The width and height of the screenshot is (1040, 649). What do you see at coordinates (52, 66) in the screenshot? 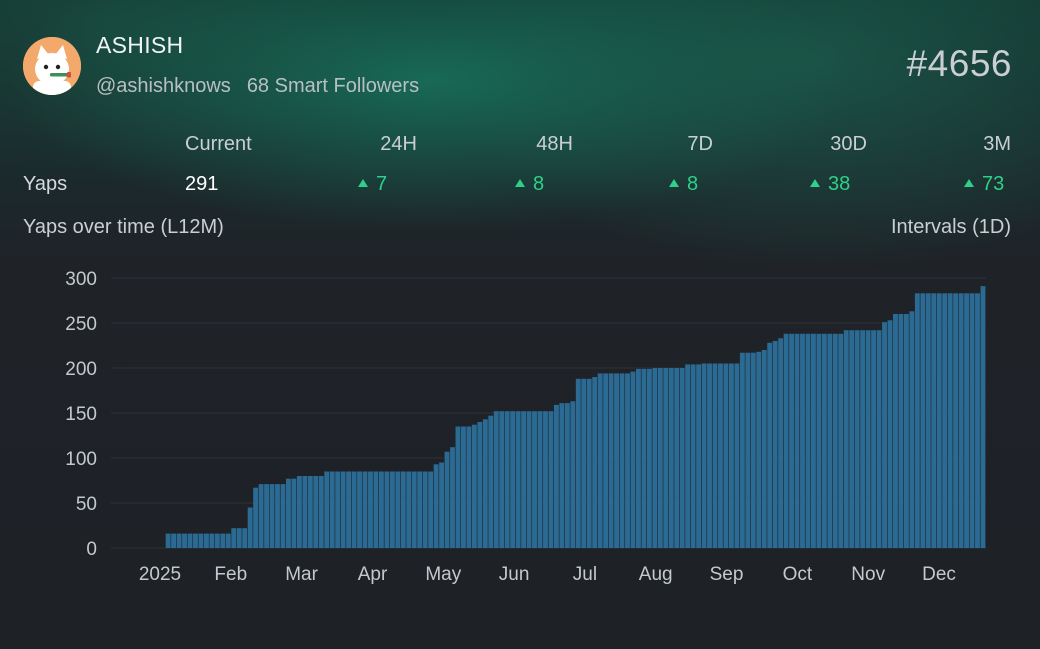
I see `cartoon-cat-avatar-icon` at bounding box center [52, 66].